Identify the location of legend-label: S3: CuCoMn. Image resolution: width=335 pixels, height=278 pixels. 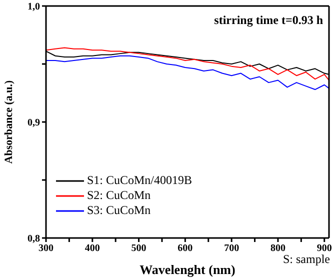
(119, 210).